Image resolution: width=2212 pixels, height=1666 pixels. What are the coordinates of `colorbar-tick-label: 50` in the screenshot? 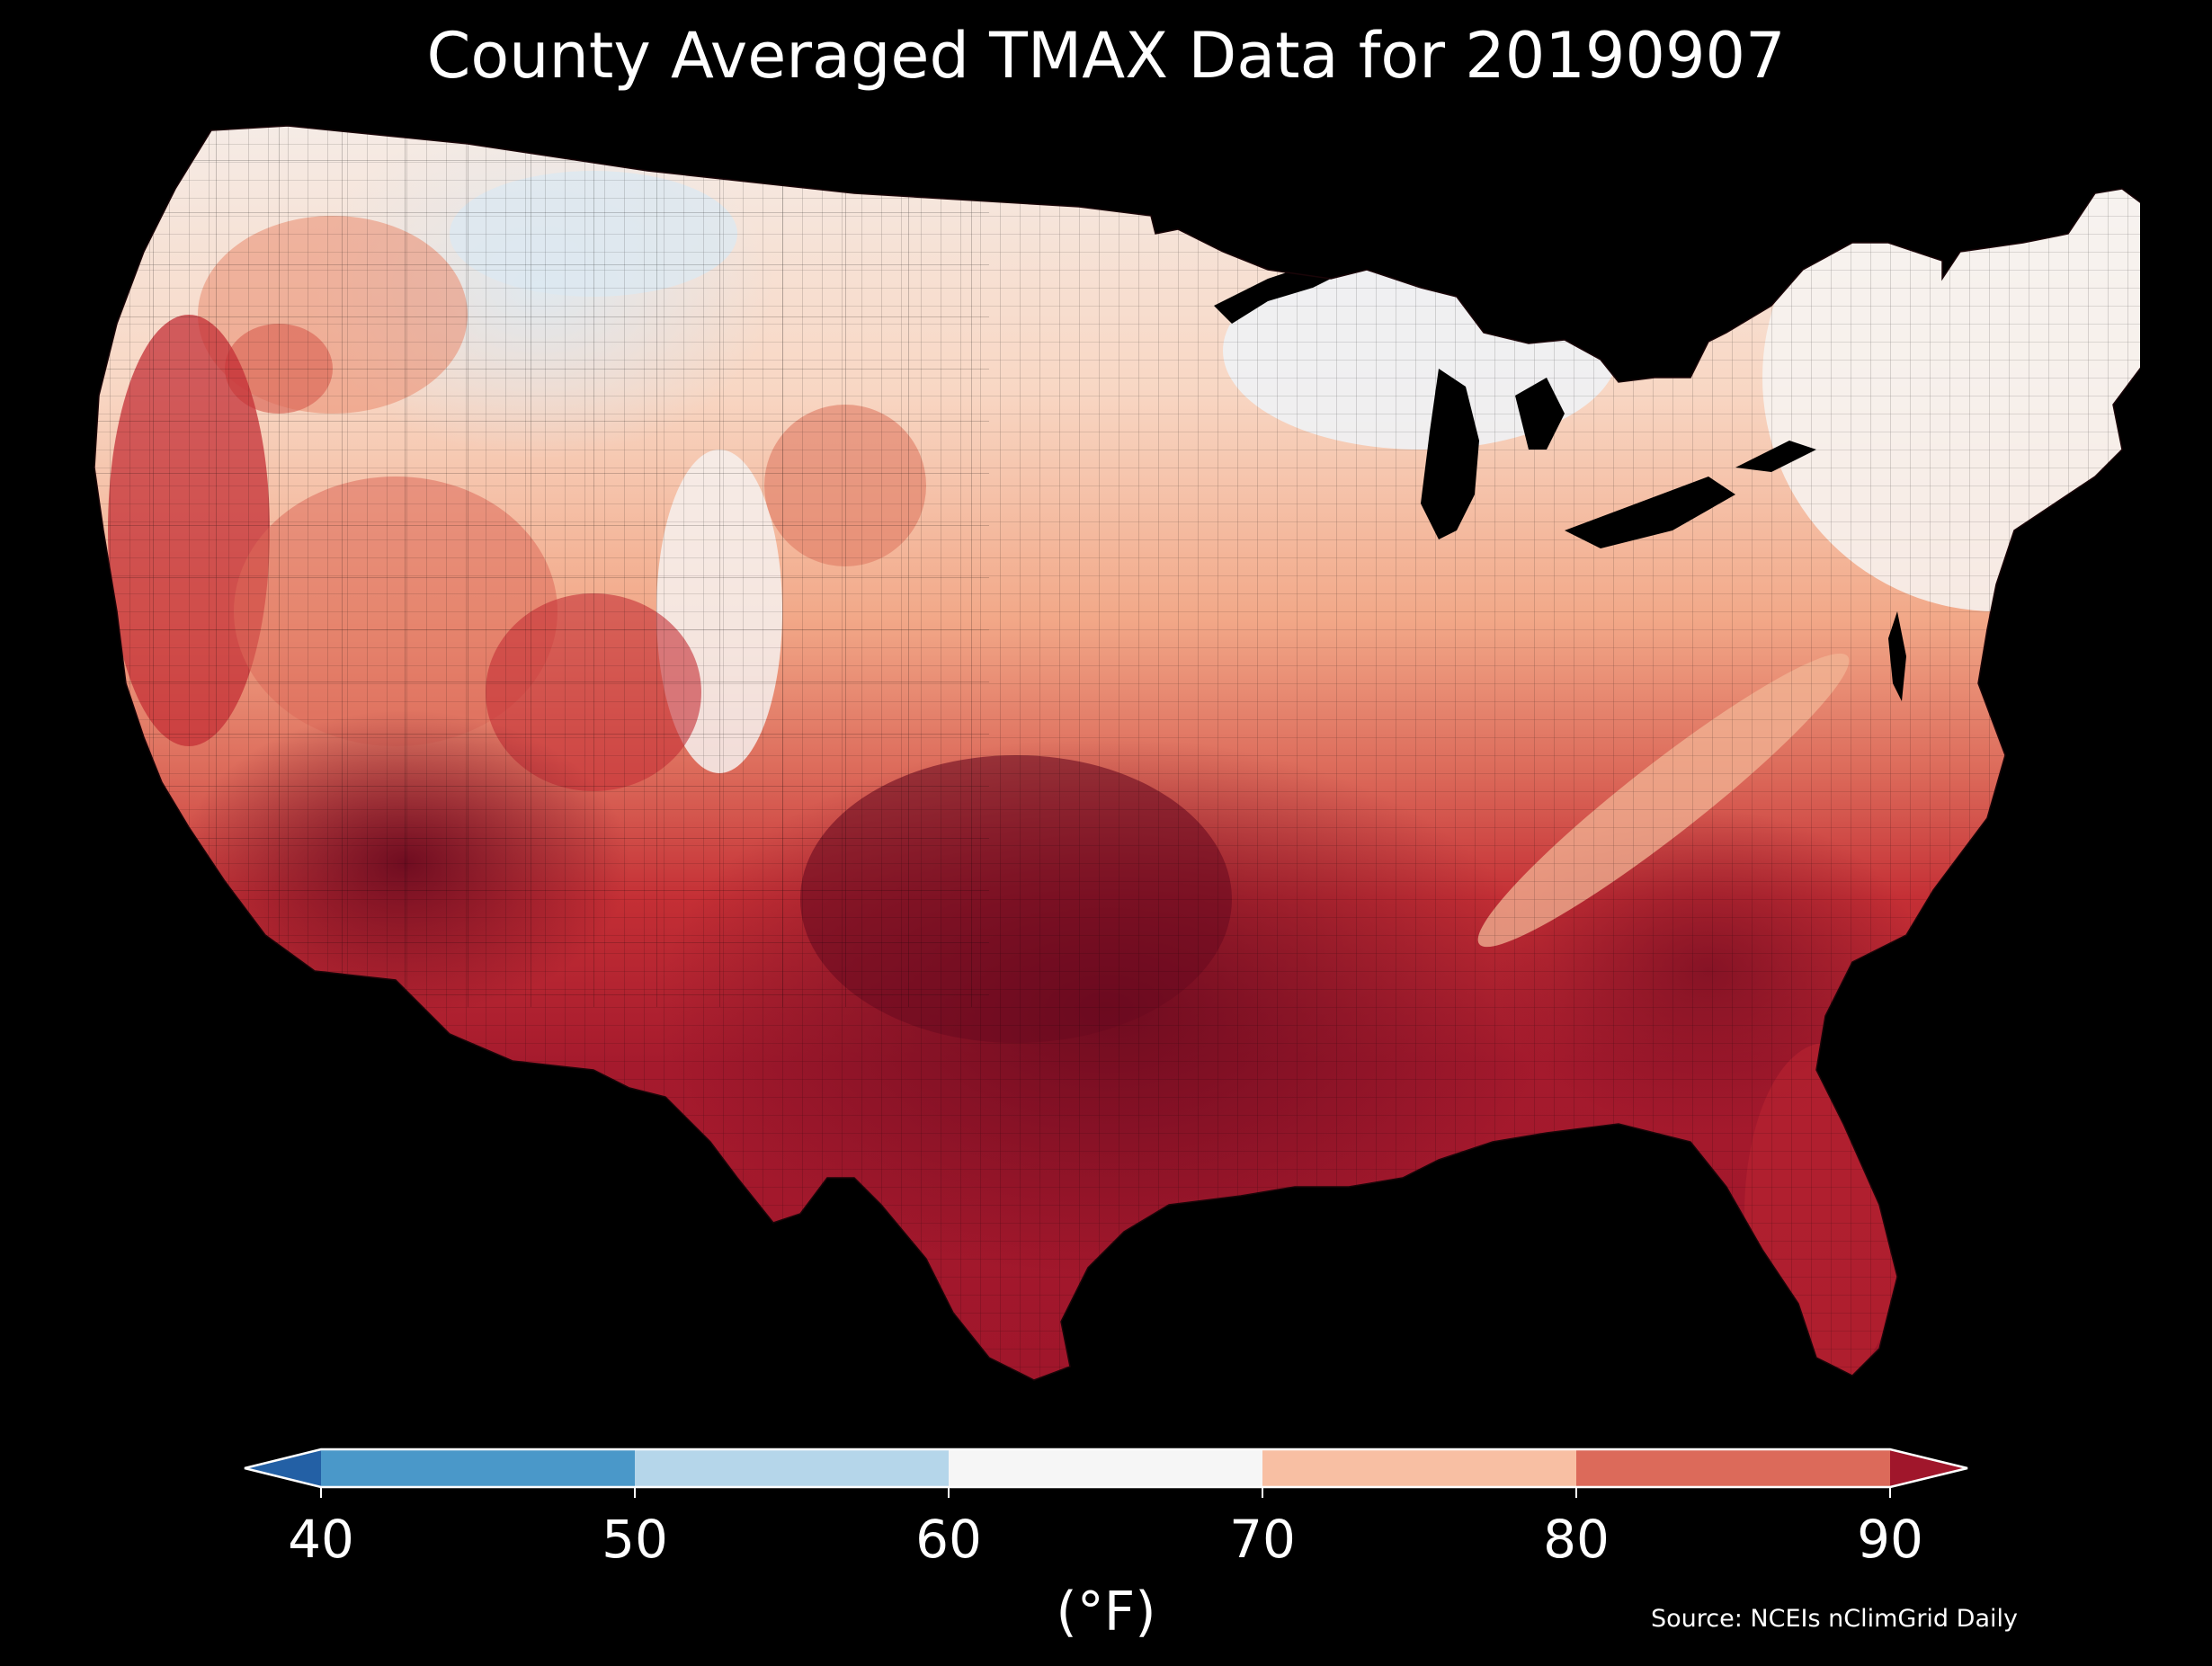 It's located at (635, 1540).